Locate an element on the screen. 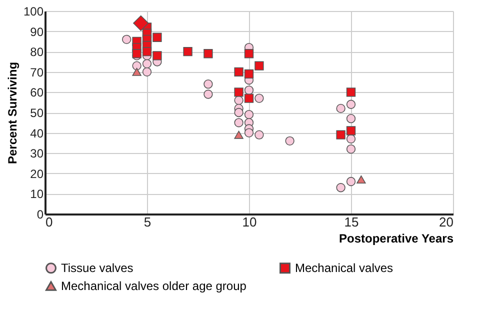 This screenshot has height=336, width=500. y-axis-title: Percent Surviving is located at coordinates (12, 113).